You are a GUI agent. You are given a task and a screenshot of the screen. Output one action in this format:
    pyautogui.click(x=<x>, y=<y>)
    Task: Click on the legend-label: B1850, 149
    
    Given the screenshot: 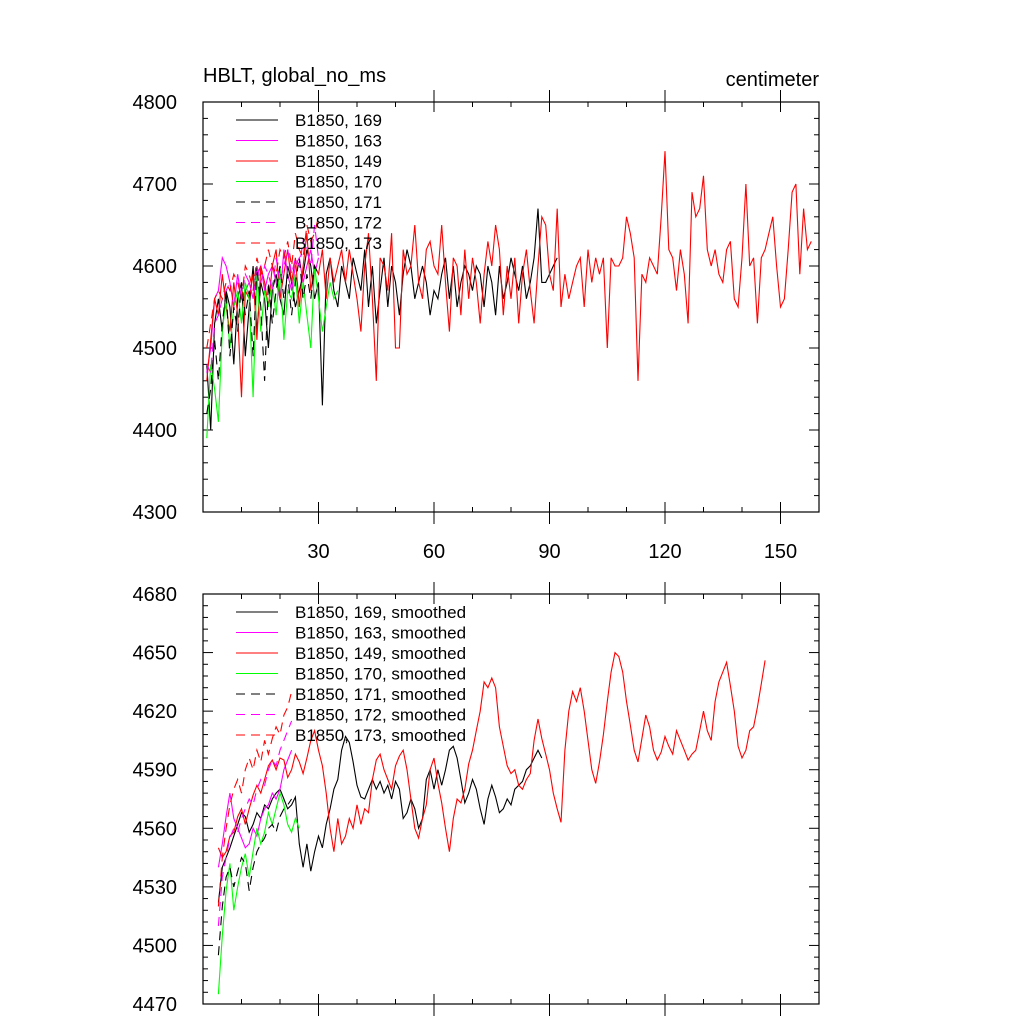 What is the action you would take?
    pyautogui.click(x=338, y=161)
    